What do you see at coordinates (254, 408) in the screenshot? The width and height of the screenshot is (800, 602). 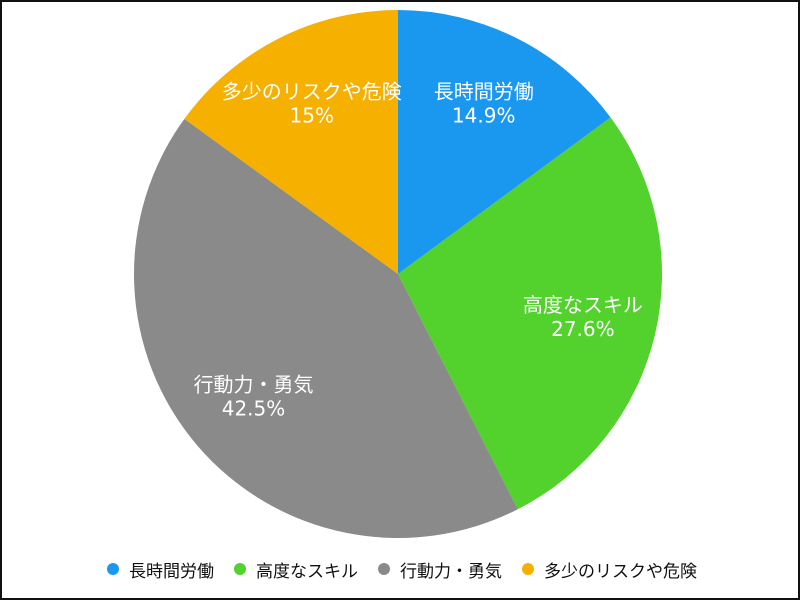 I see `slice-value-action-courage: 42.5%` at bounding box center [254, 408].